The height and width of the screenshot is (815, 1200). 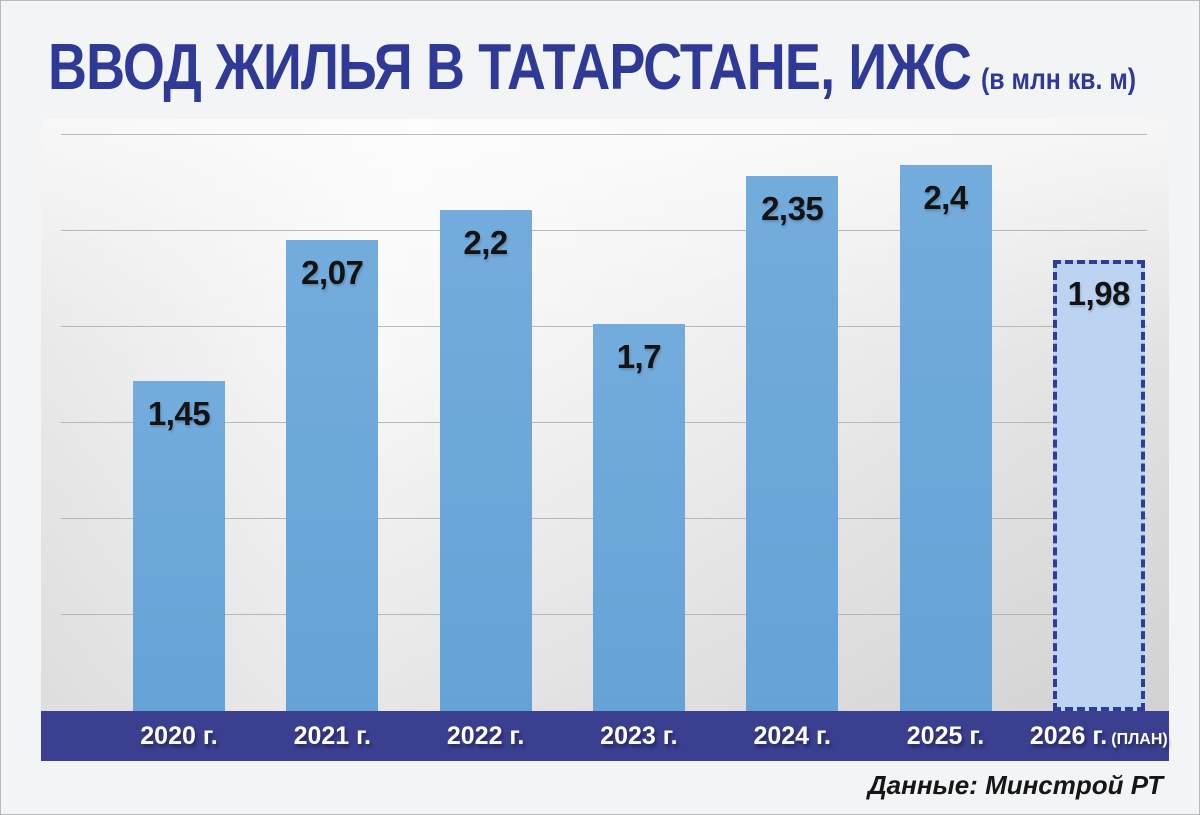 I want to click on x-axis-label-text: 2024 г., so click(x=792, y=736).